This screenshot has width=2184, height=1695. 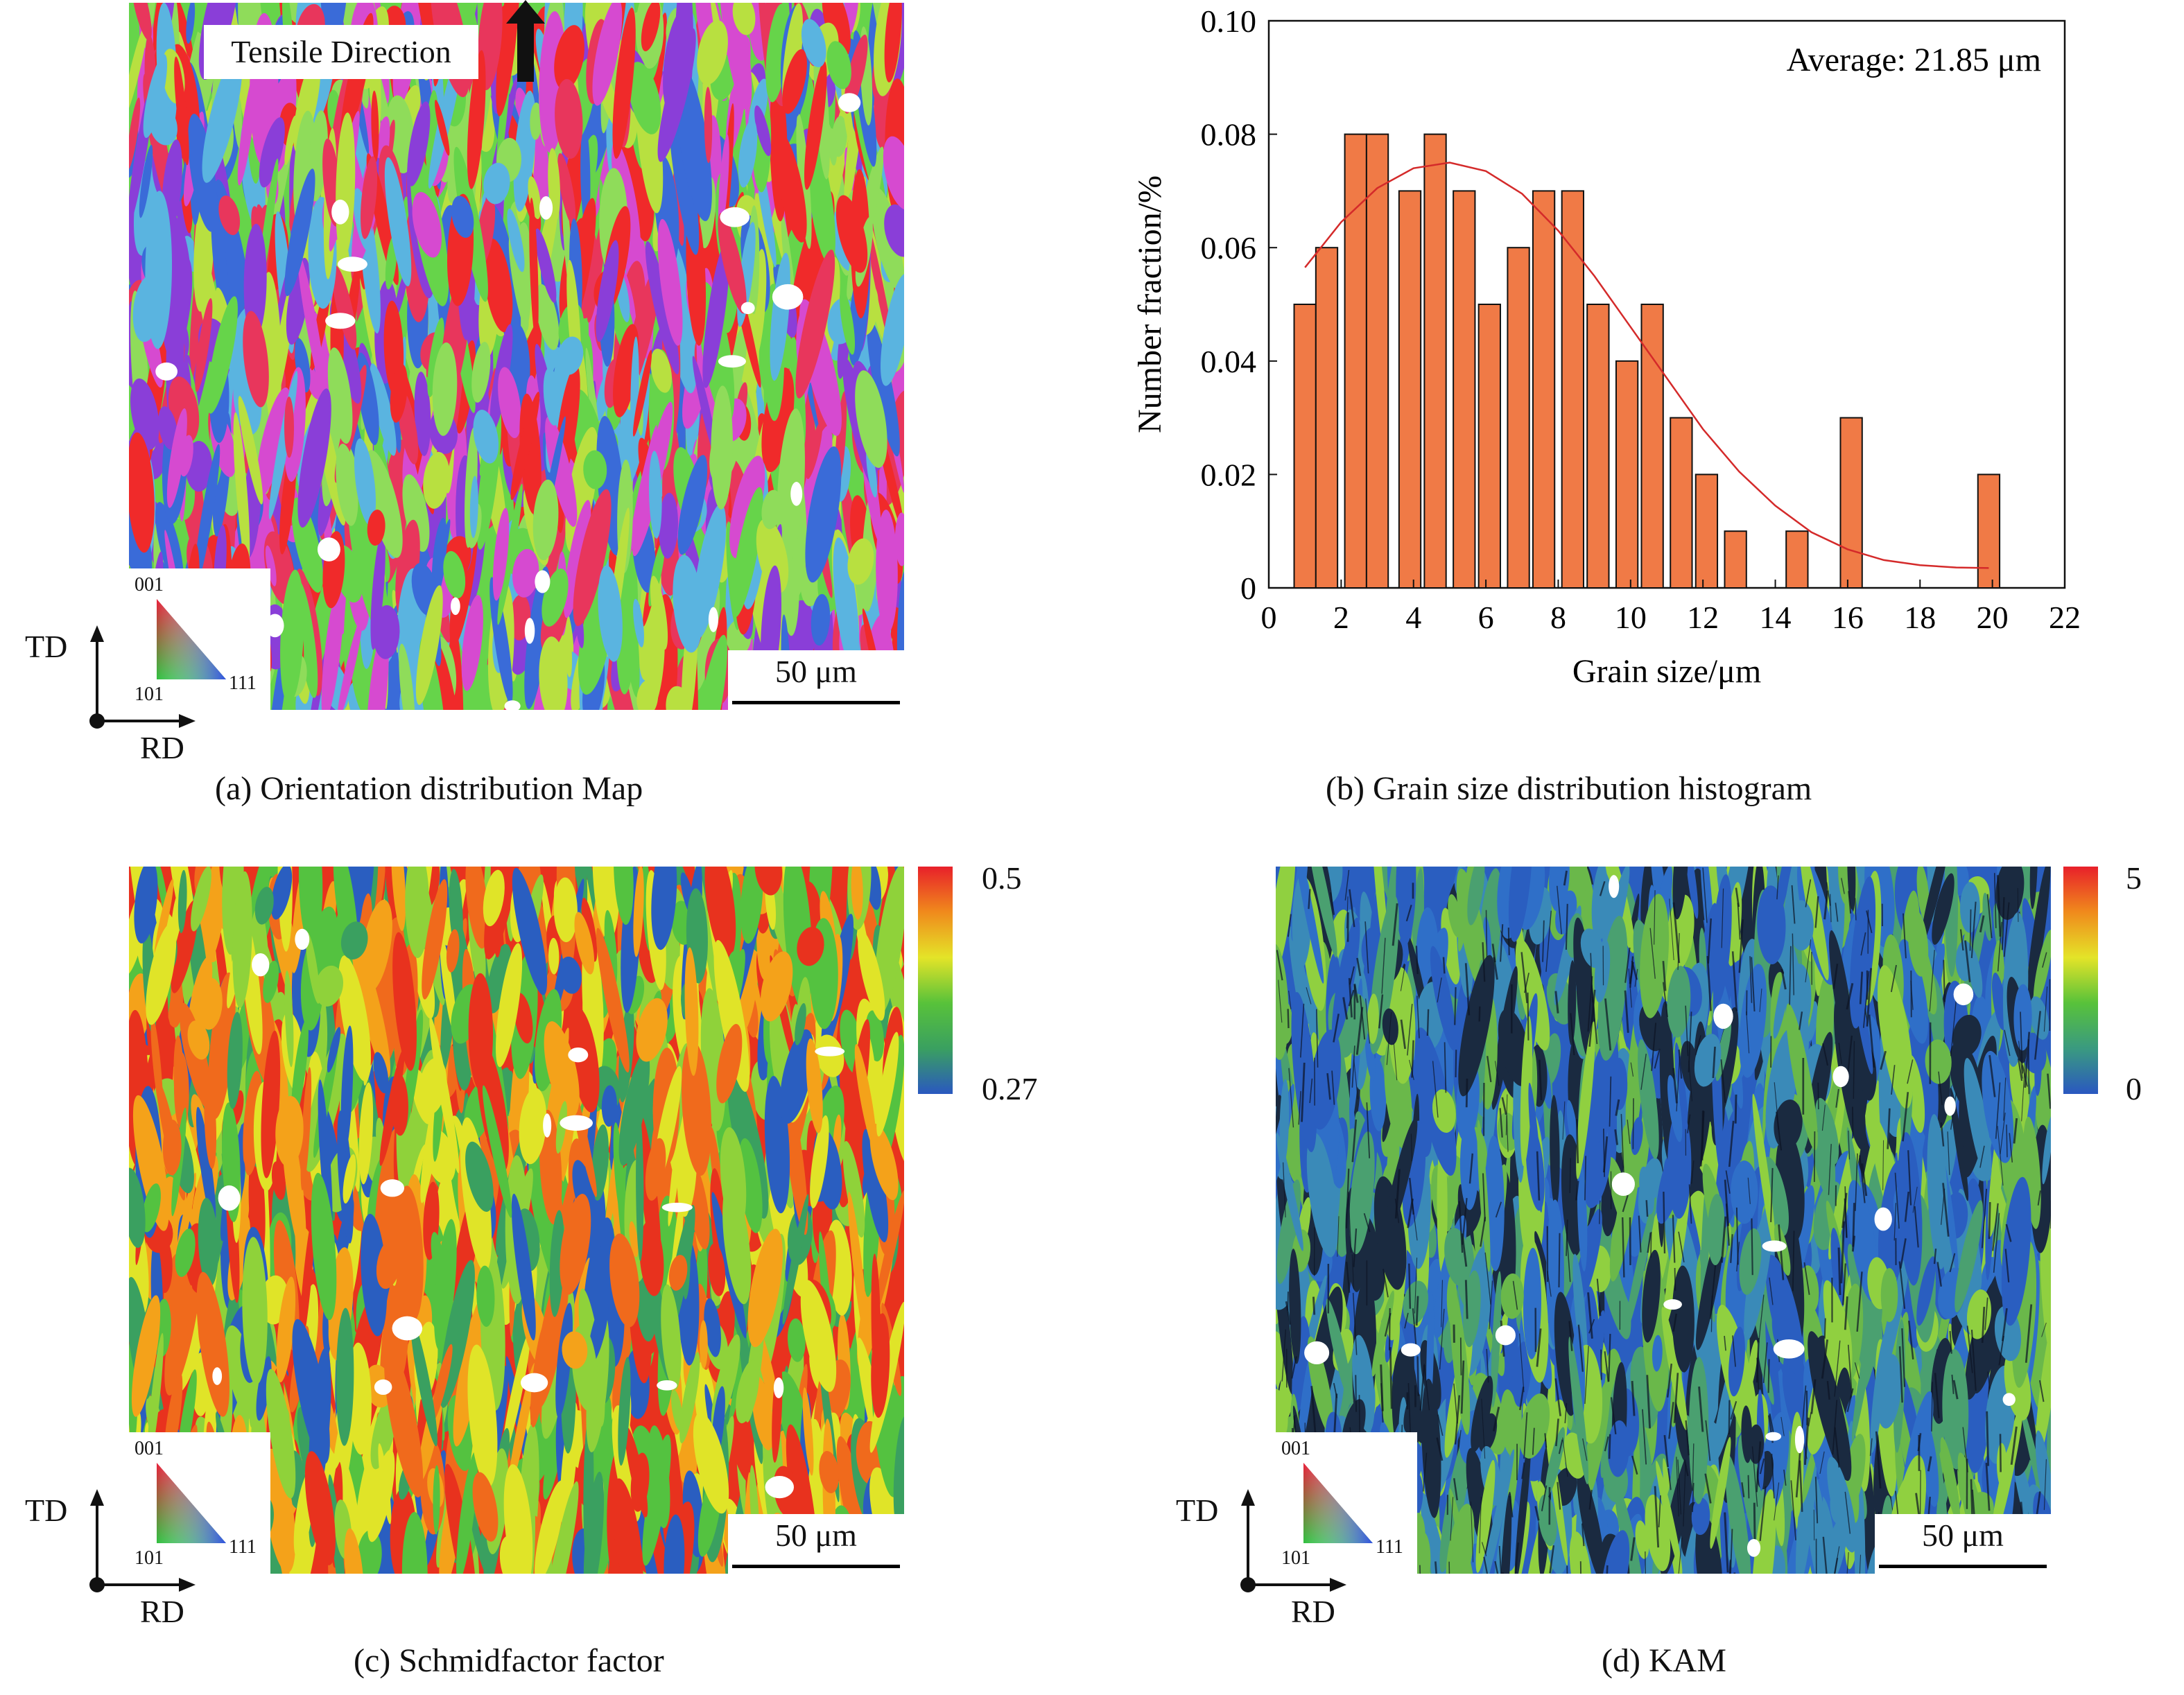 What do you see at coordinates (2080, 980) in the screenshot?
I see `kam-colorbar` at bounding box center [2080, 980].